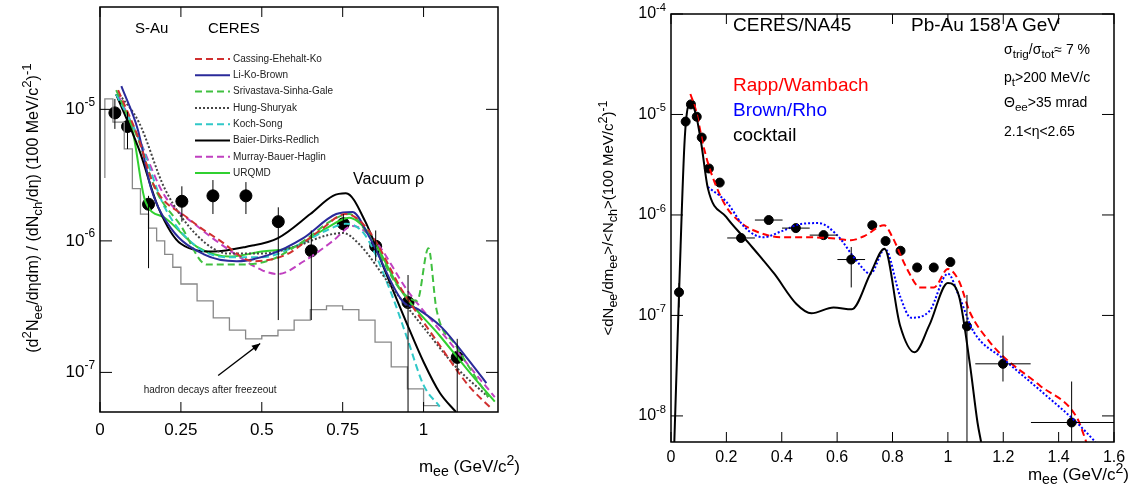 This screenshot has width=1135, height=493. What do you see at coordinates (765, 135) in the screenshot?
I see `series-label: cocktail` at bounding box center [765, 135].